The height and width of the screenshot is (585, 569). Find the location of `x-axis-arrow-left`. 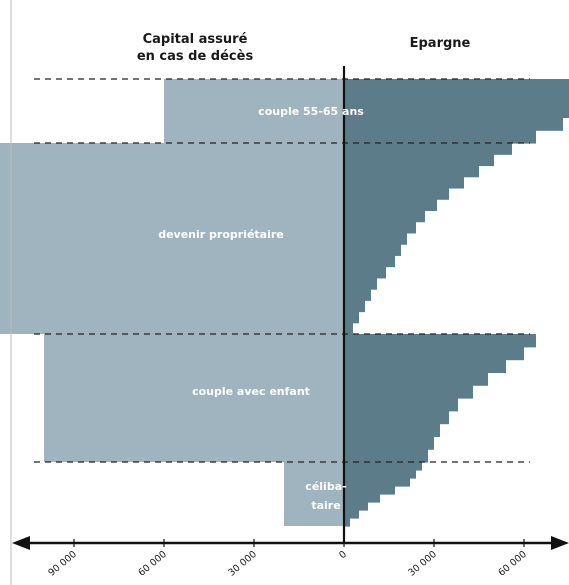

x-axis-arrow-left is located at coordinates (21, 543).